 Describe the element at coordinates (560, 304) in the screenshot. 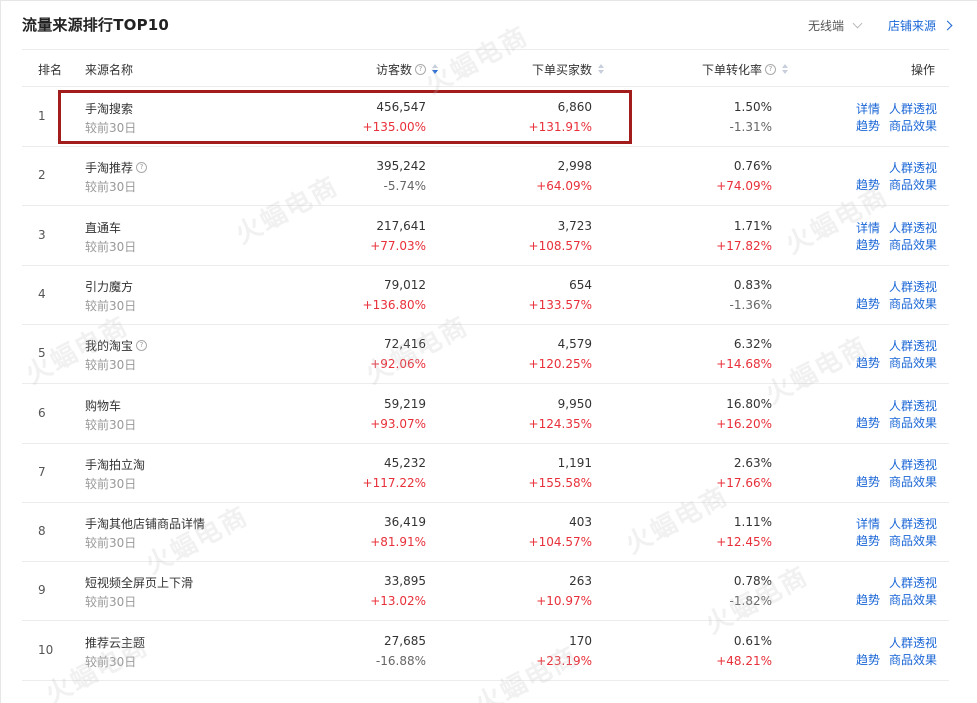

I see `buyers-change: +133.57%` at that location.